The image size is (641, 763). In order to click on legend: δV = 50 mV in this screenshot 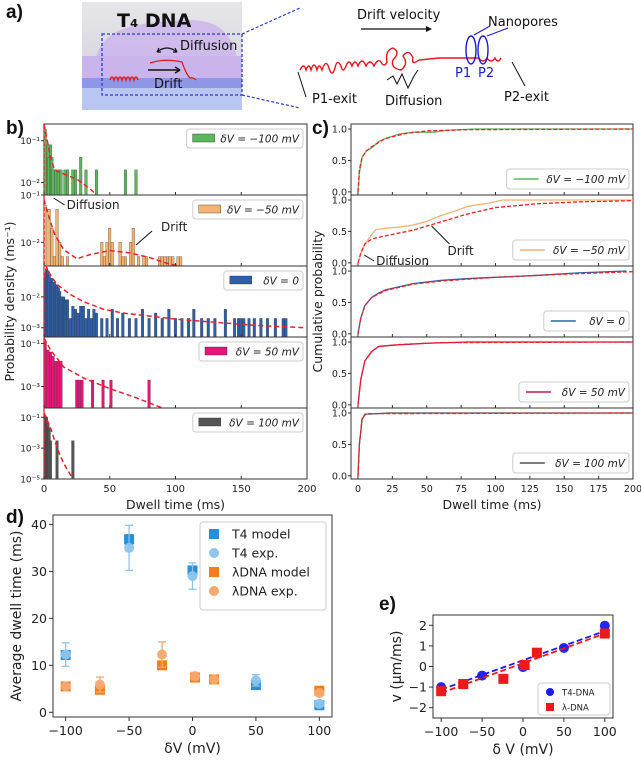, I will do `click(574, 392)`.